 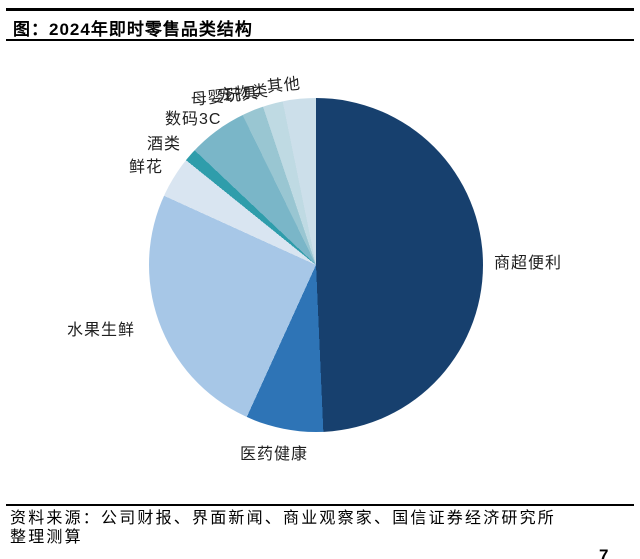 What do you see at coordinates (133, 29) in the screenshot?
I see `figure-title: 图：2024年即时零售品类结构` at bounding box center [133, 29].